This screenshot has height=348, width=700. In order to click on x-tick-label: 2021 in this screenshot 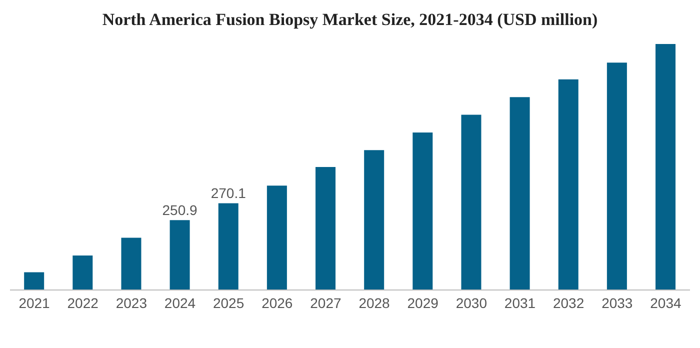, I will do `click(34, 302)`.